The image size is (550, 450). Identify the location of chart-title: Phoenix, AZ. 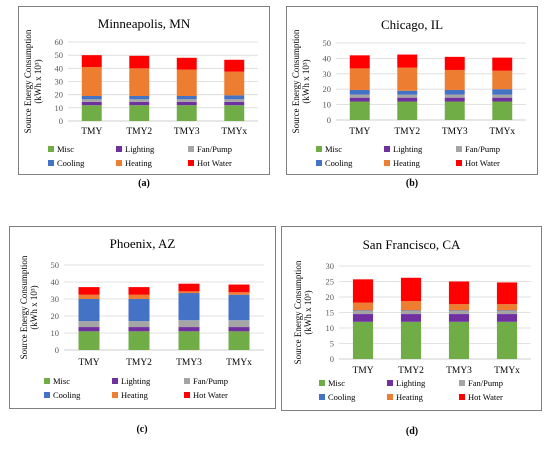
(143, 243).